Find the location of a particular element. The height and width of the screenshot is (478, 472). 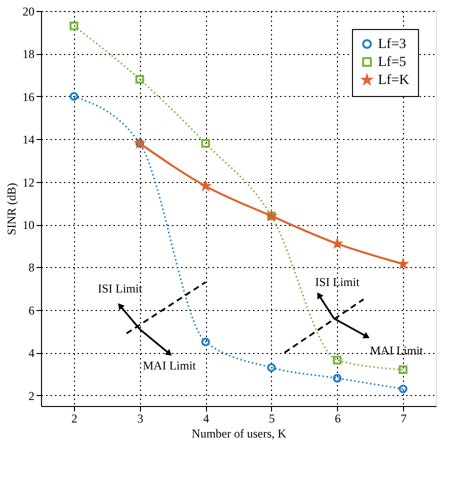

legend-label: Lf=3 is located at coordinates (392, 44).